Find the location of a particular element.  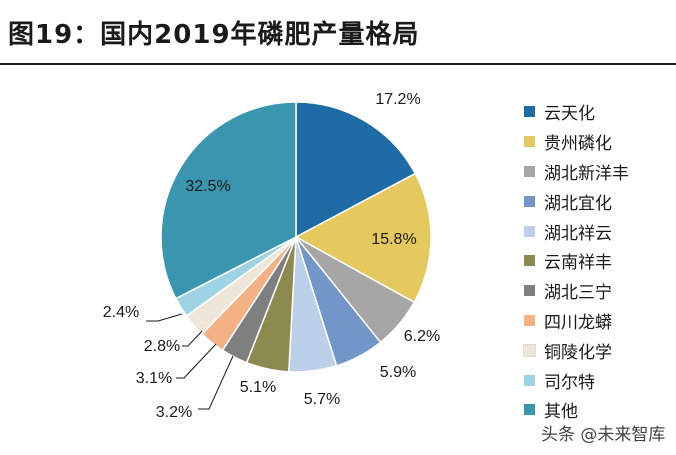

legend-item-8: 四川龙蟒 is located at coordinates (576, 321).